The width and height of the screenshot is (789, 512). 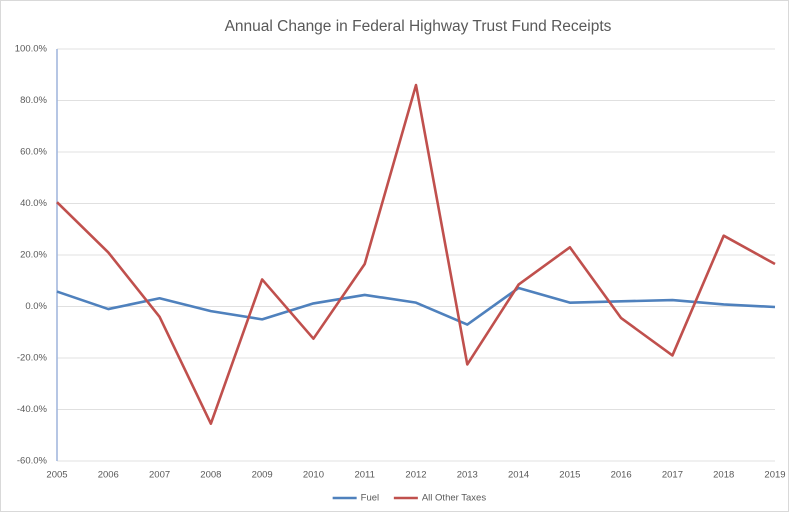 What do you see at coordinates (33, 152) in the screenshot?
I see `y-tick-label: 60.0%` at bounding box center [33, 152].